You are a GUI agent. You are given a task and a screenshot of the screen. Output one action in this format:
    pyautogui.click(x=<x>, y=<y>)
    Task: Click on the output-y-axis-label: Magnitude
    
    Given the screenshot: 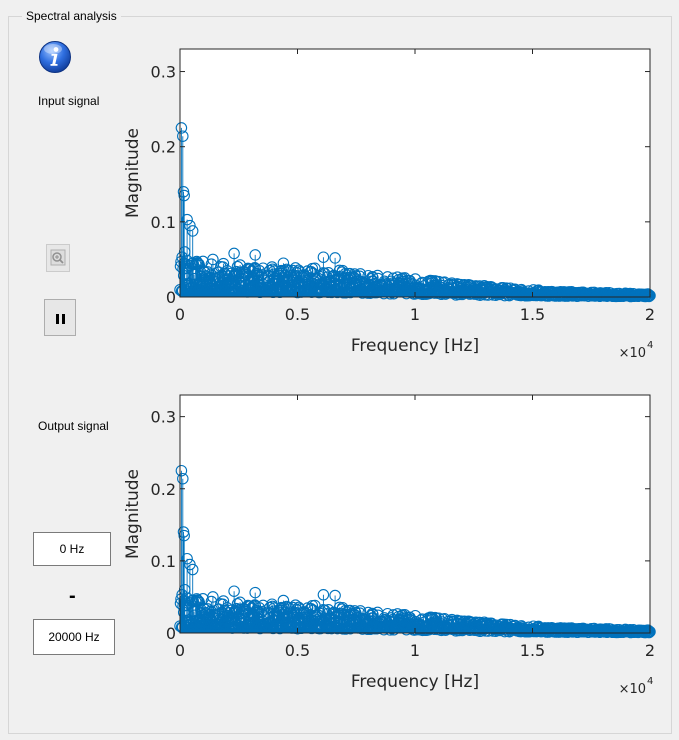 What is the action you would take?
    pyautogui.click(x=133, y=514)
    